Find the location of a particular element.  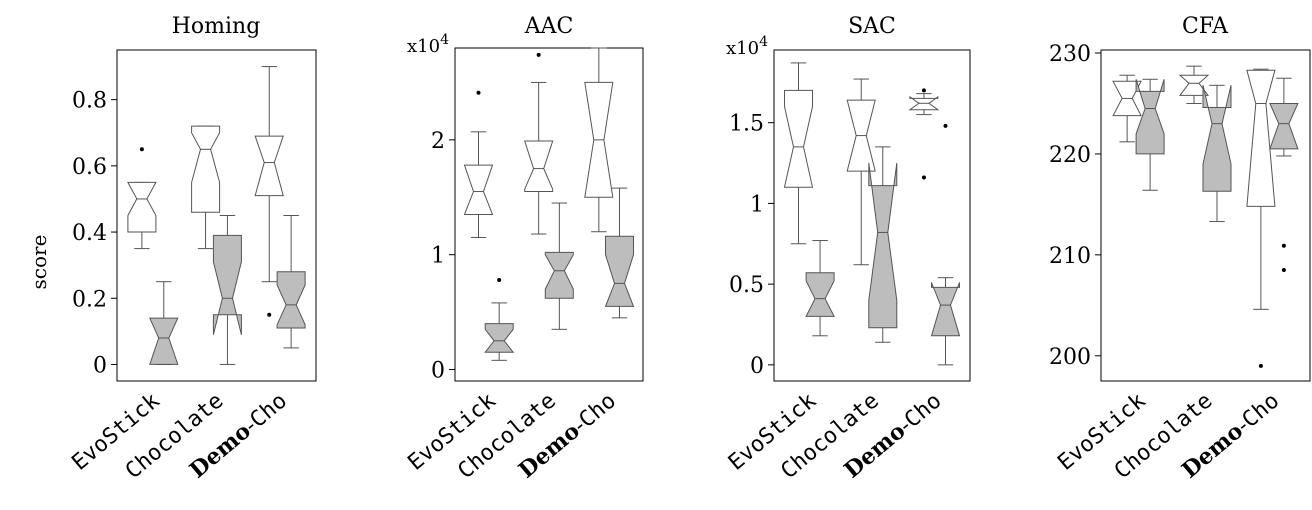

y-tick-label: 0.4 is located at coordinates (89, 233).